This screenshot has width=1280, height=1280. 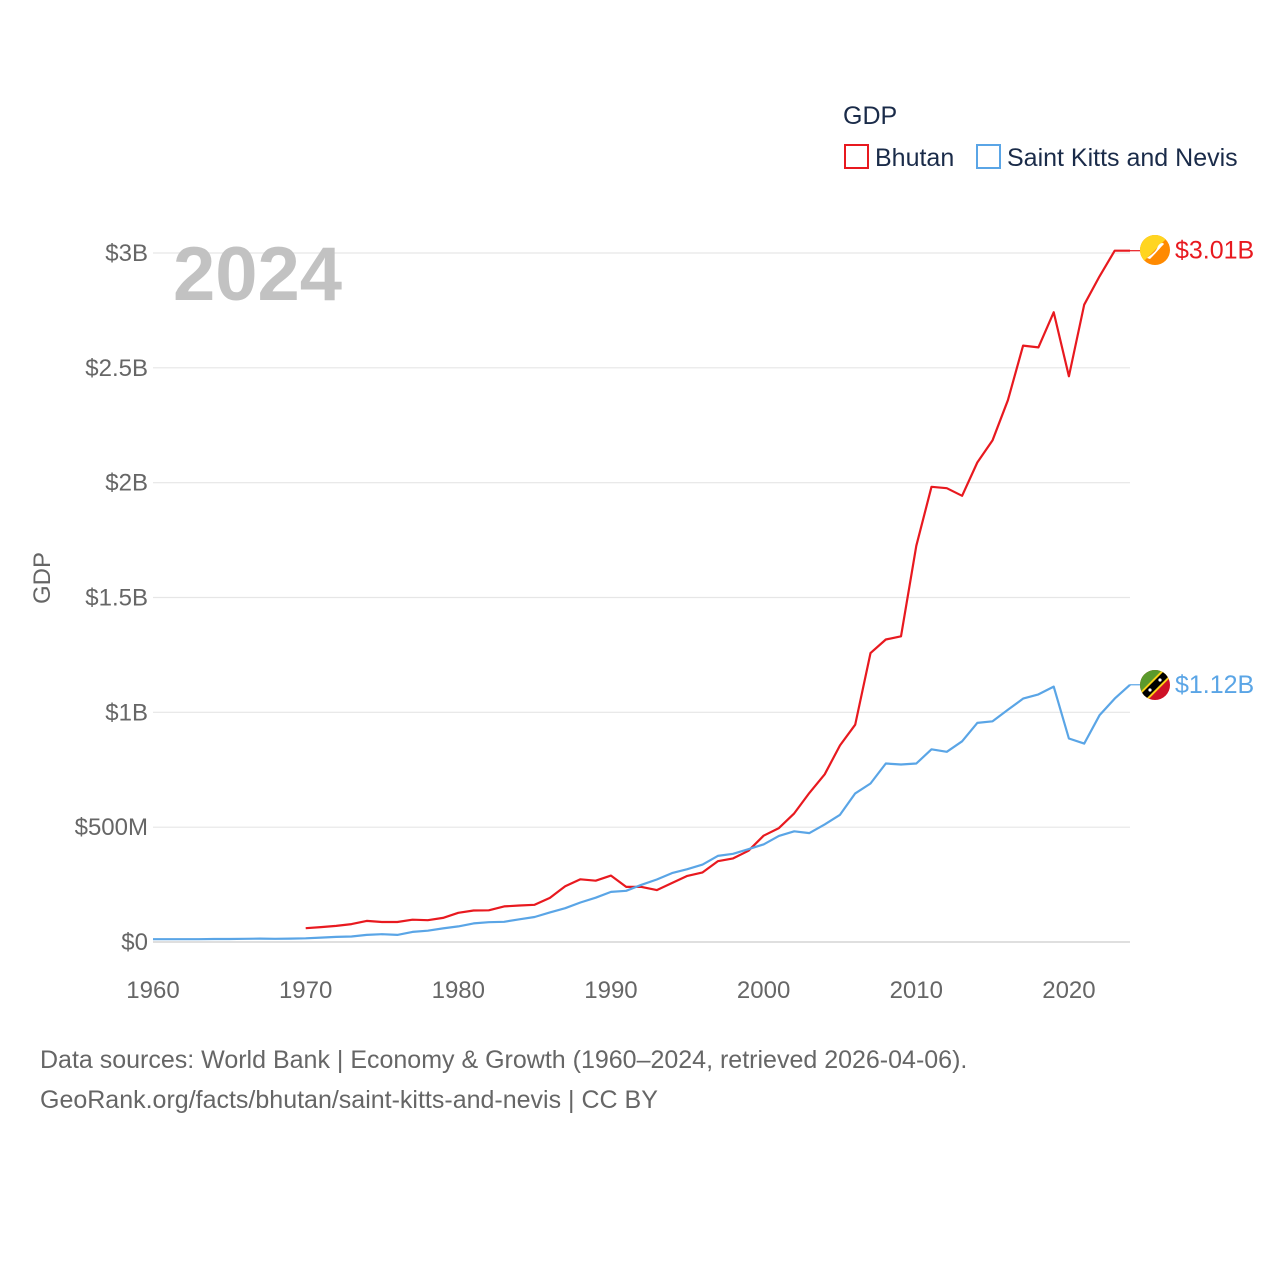 I want to click on x-tick-label: 2010, so click(x=916, y=990).